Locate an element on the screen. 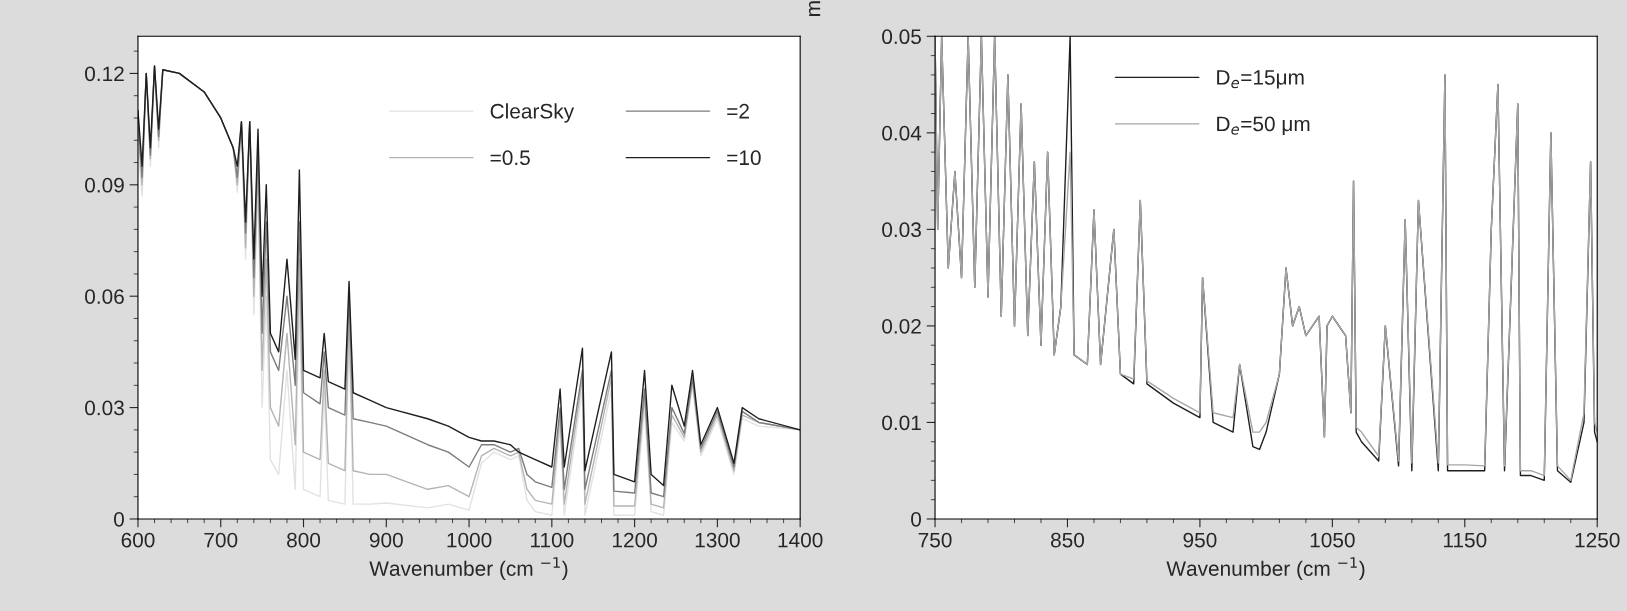 The height and width of the screenshot is (611, 1627). legend-label: D$_{e}$=15μm is located at coordinates (1260, 79).